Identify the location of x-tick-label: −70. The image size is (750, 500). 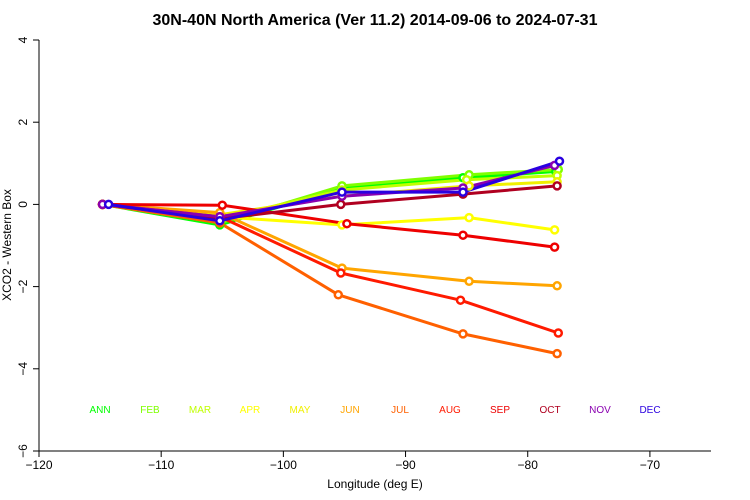
(650, 465).